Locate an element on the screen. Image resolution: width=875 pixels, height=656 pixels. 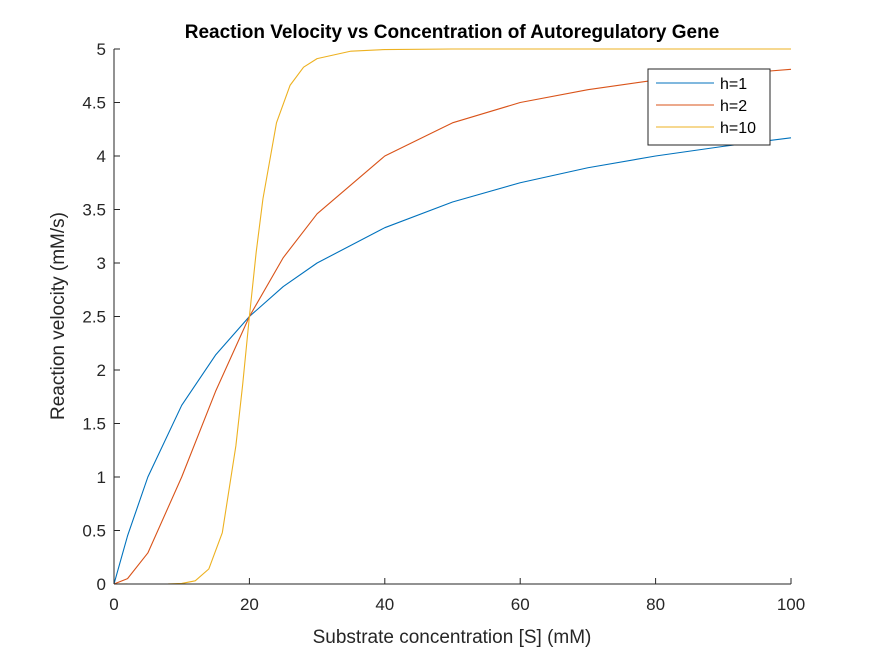
y-tick-label: 4.5 is located at coordinates (94, 103).